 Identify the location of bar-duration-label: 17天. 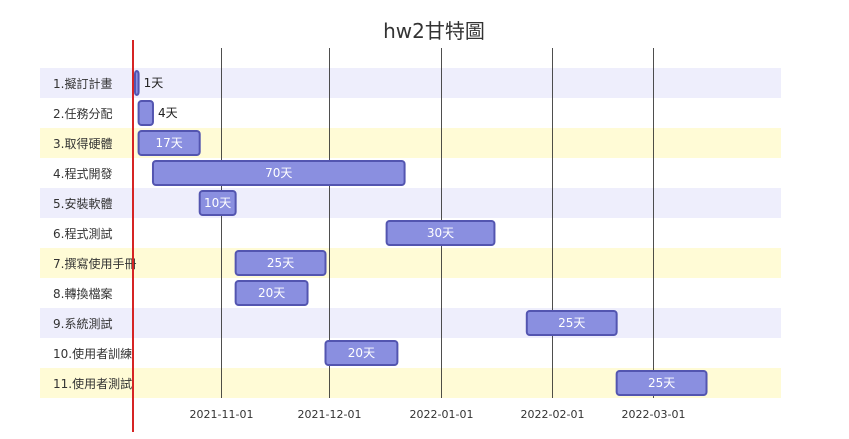
(169, 143).